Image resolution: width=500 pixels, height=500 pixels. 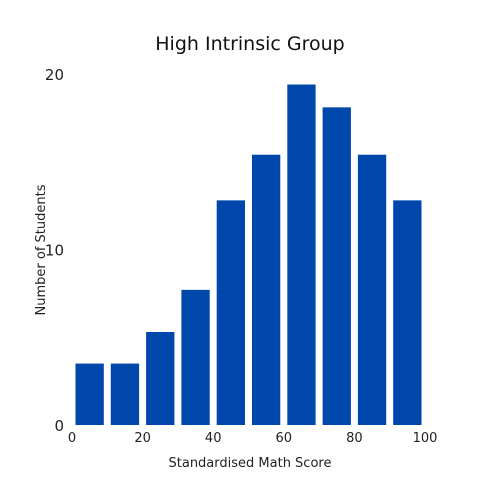 I want to click on y-axis-label: Number of Students, so click(x=41, y=249).